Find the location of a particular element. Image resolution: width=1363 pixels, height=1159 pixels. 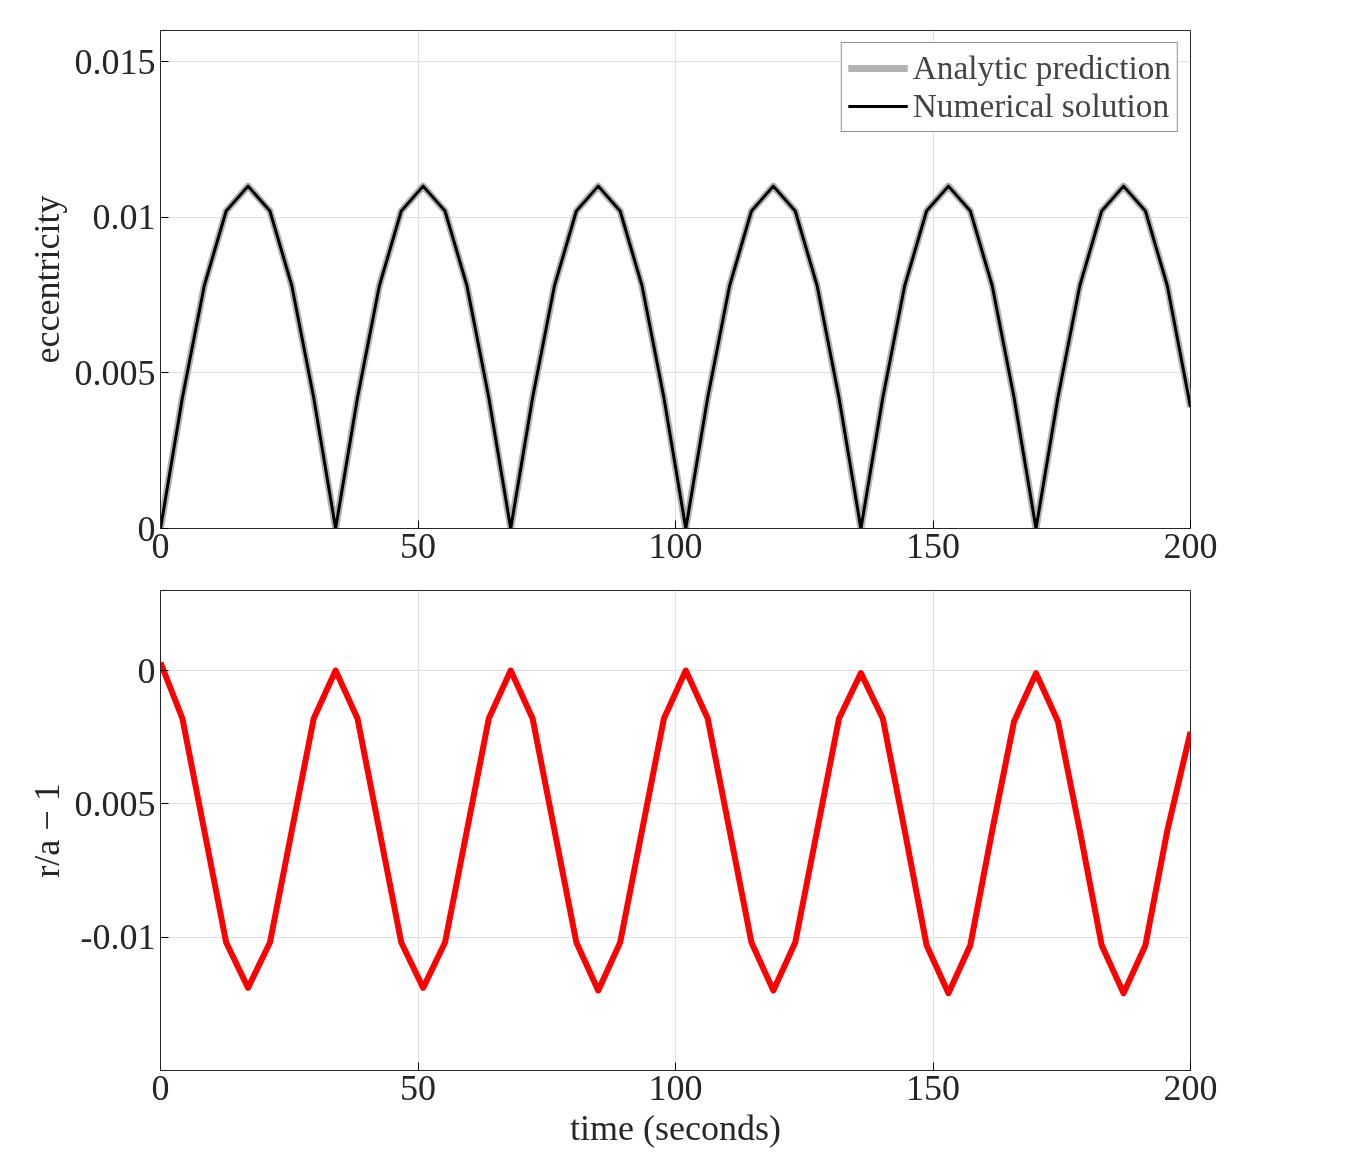

y-tick-label: 0.015 is located at coordinates (115, 61).